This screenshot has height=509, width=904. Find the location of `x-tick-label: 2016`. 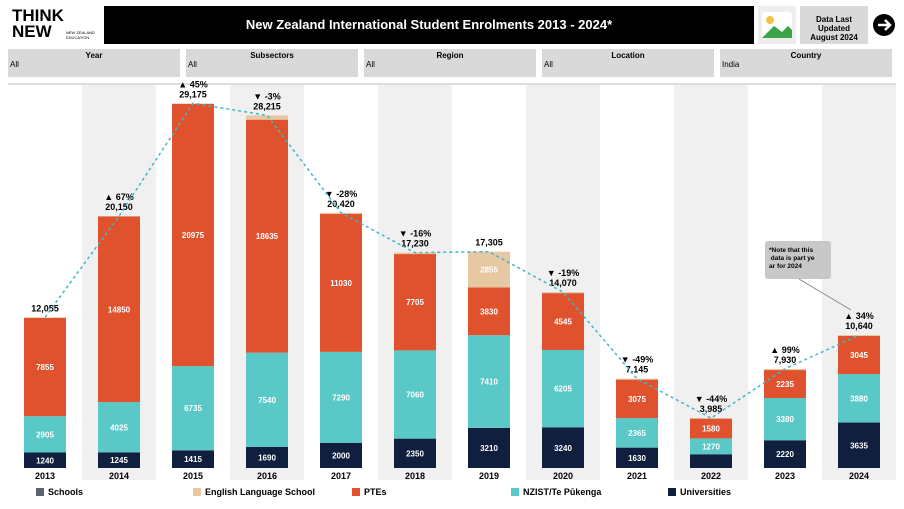

x-tick-label: 2016 is located at coordinates (267, 476).